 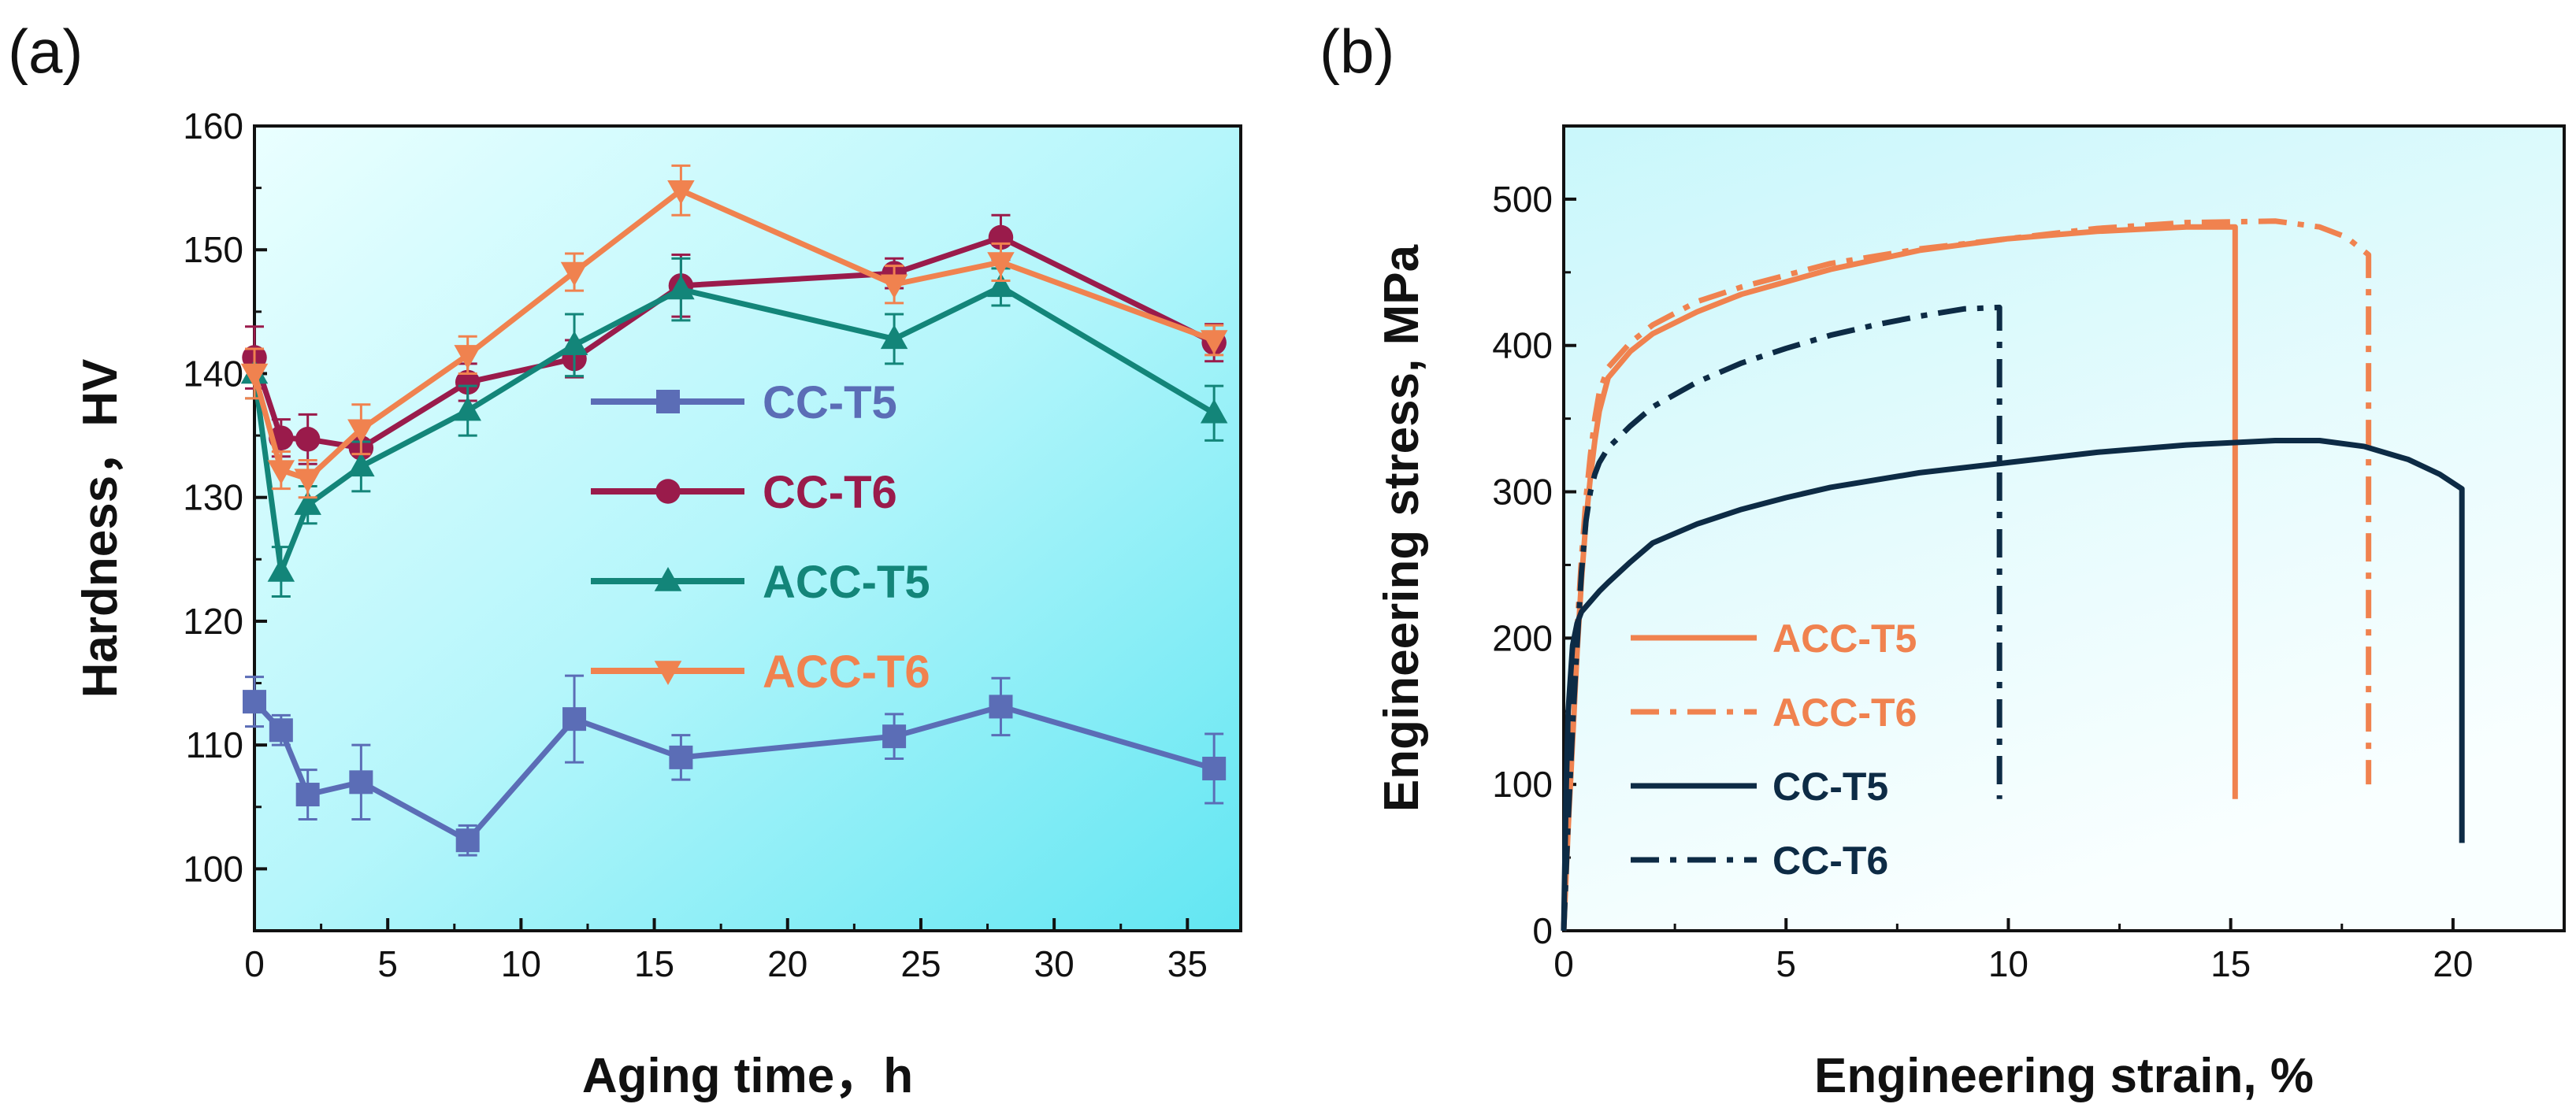 I want to click on series-cc-t5, so click(x=735, y=765).